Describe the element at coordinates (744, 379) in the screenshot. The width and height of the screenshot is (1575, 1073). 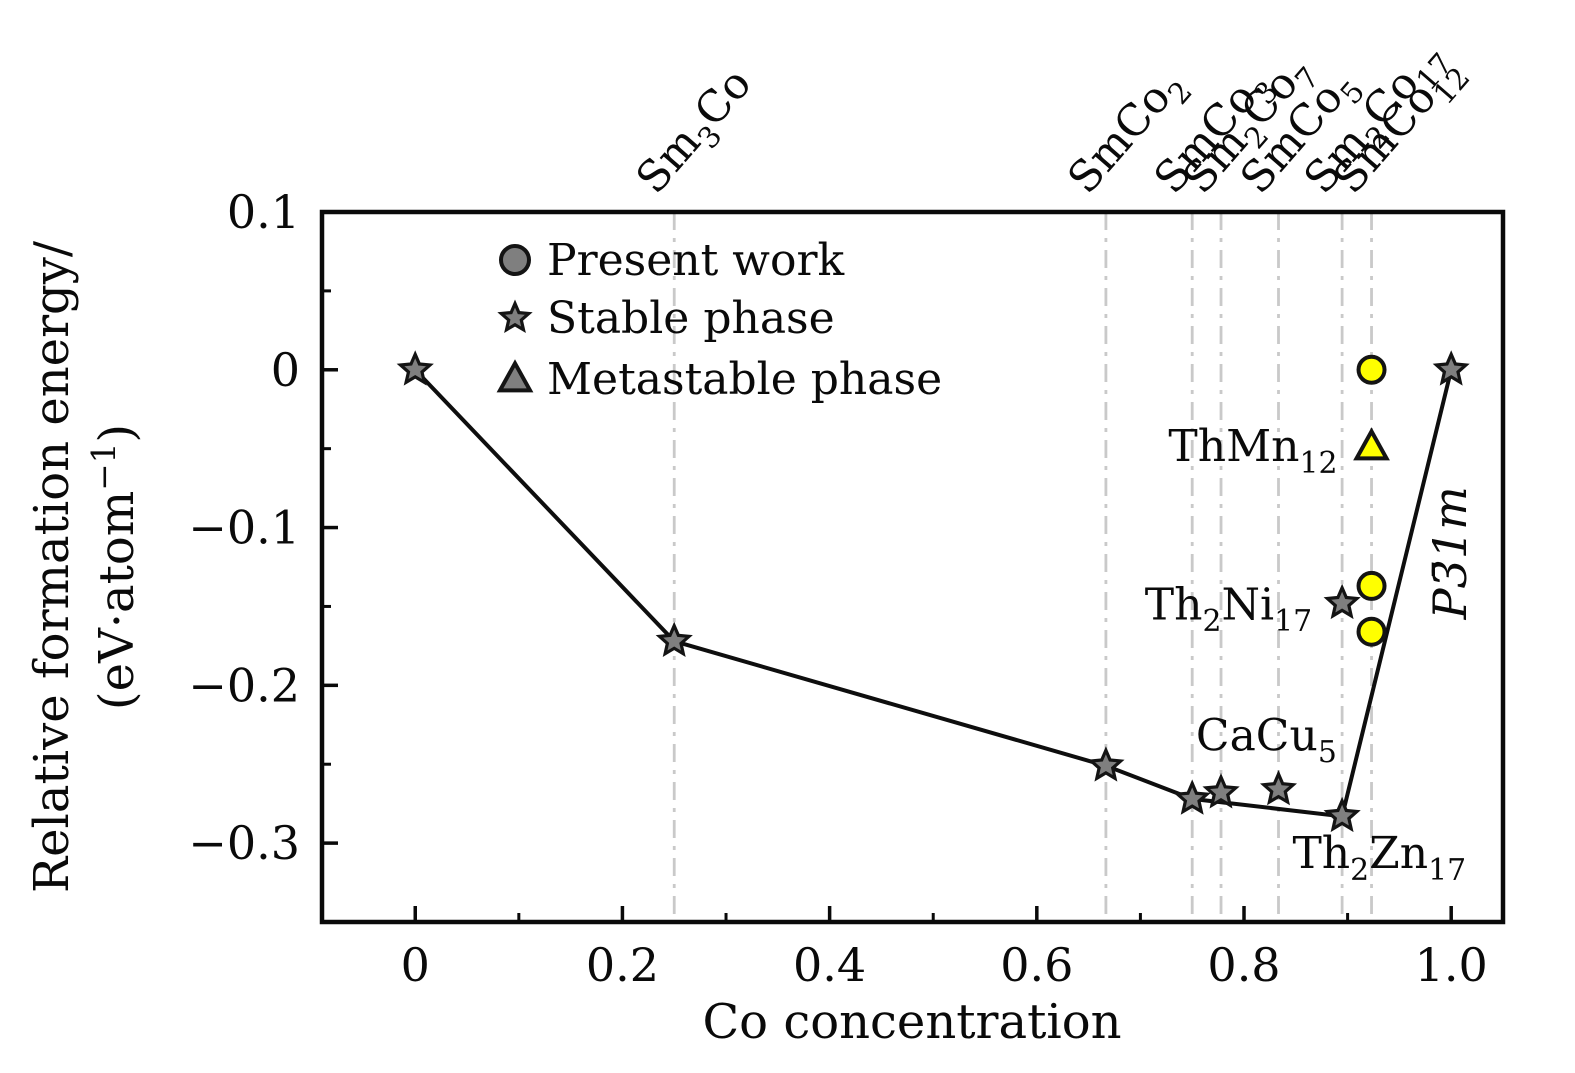
I see `legend-label: Metastable phase` at that location.